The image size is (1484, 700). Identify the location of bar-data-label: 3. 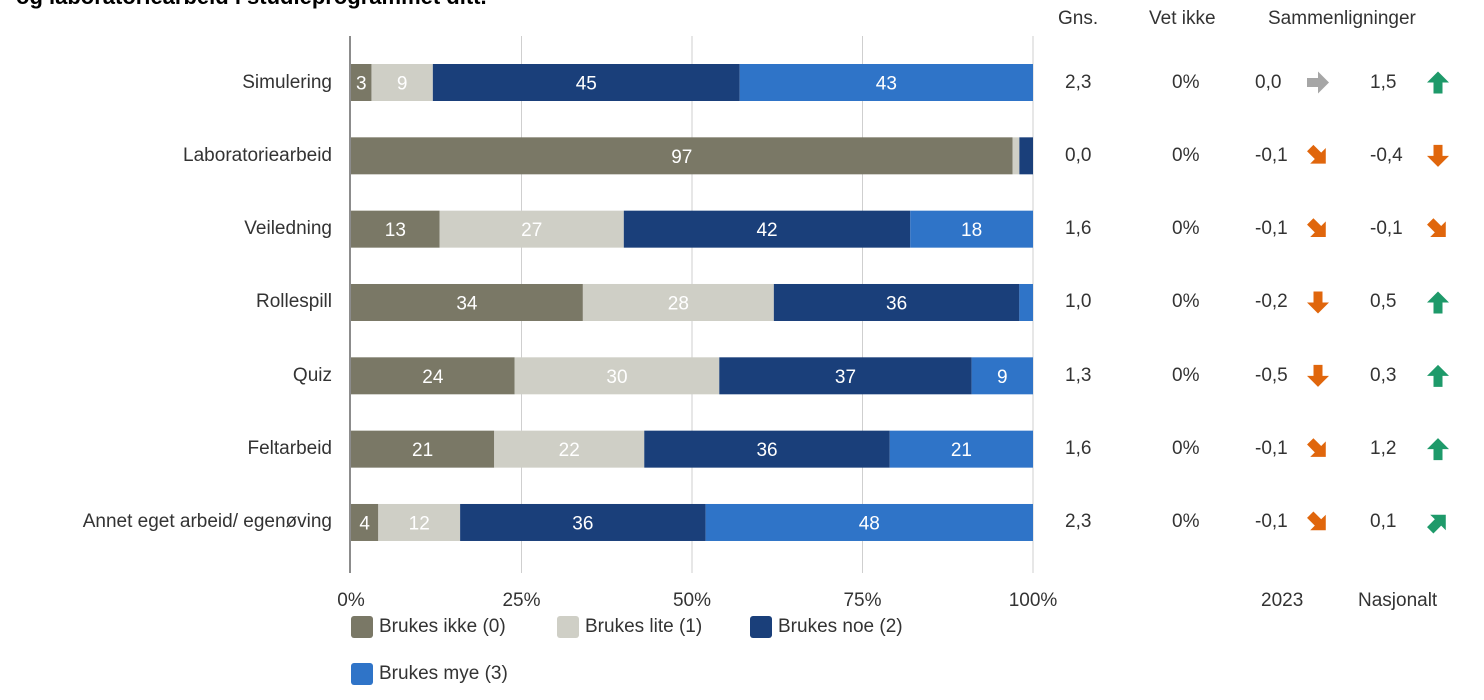
(361, 84).